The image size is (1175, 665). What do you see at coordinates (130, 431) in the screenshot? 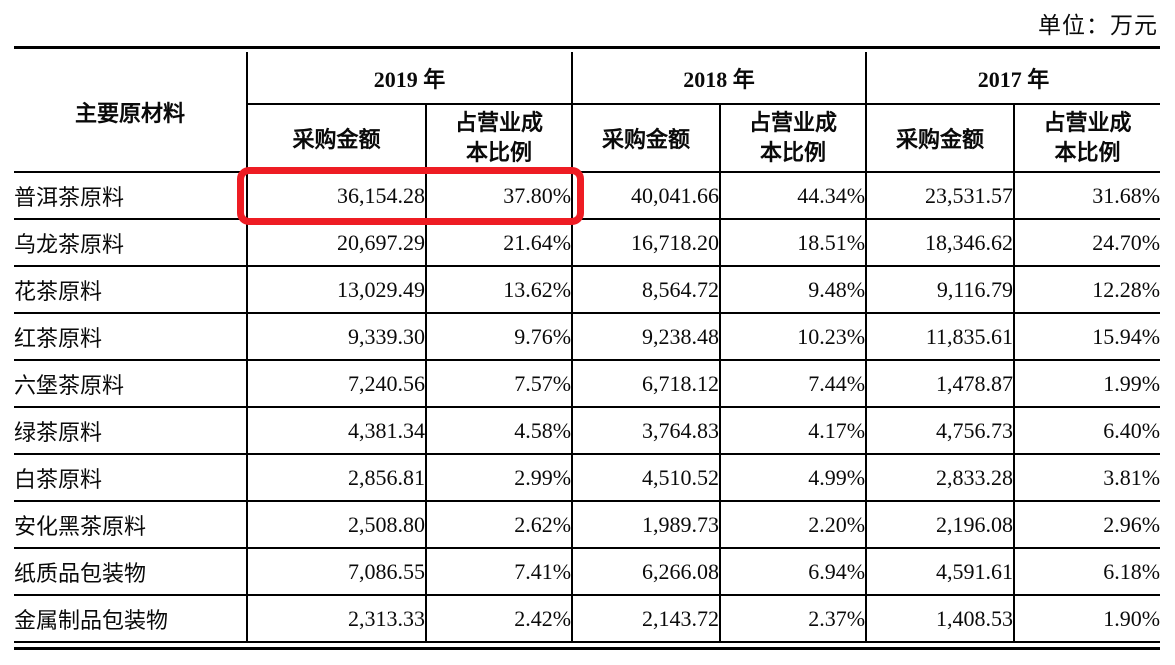
I see `cell-material: 绿茶原料` at bounding box center [130, 431].